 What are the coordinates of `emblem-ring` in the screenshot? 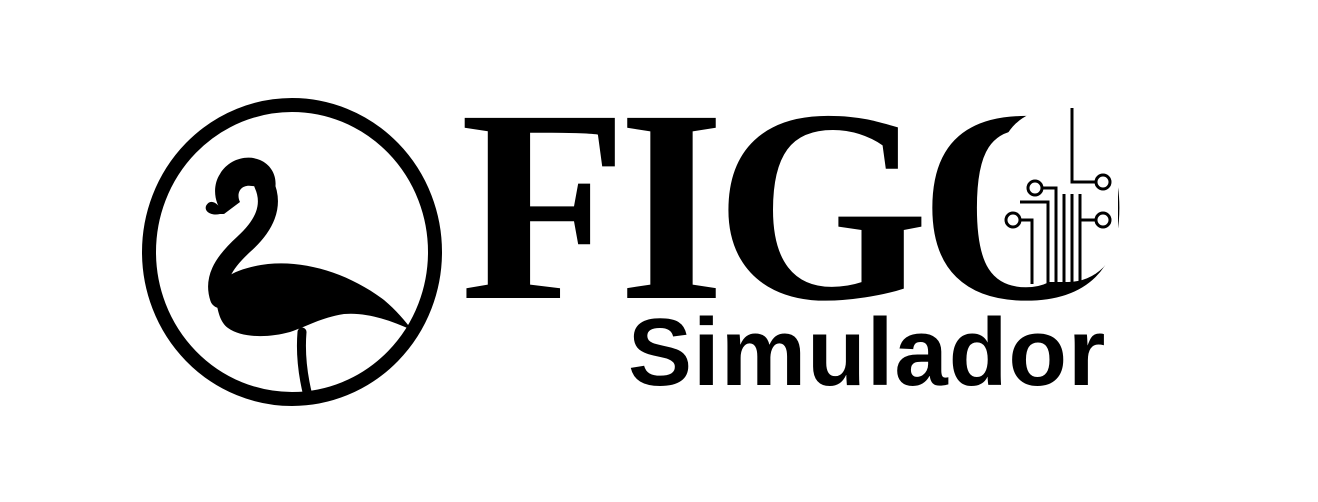 It's located at (292, 252).